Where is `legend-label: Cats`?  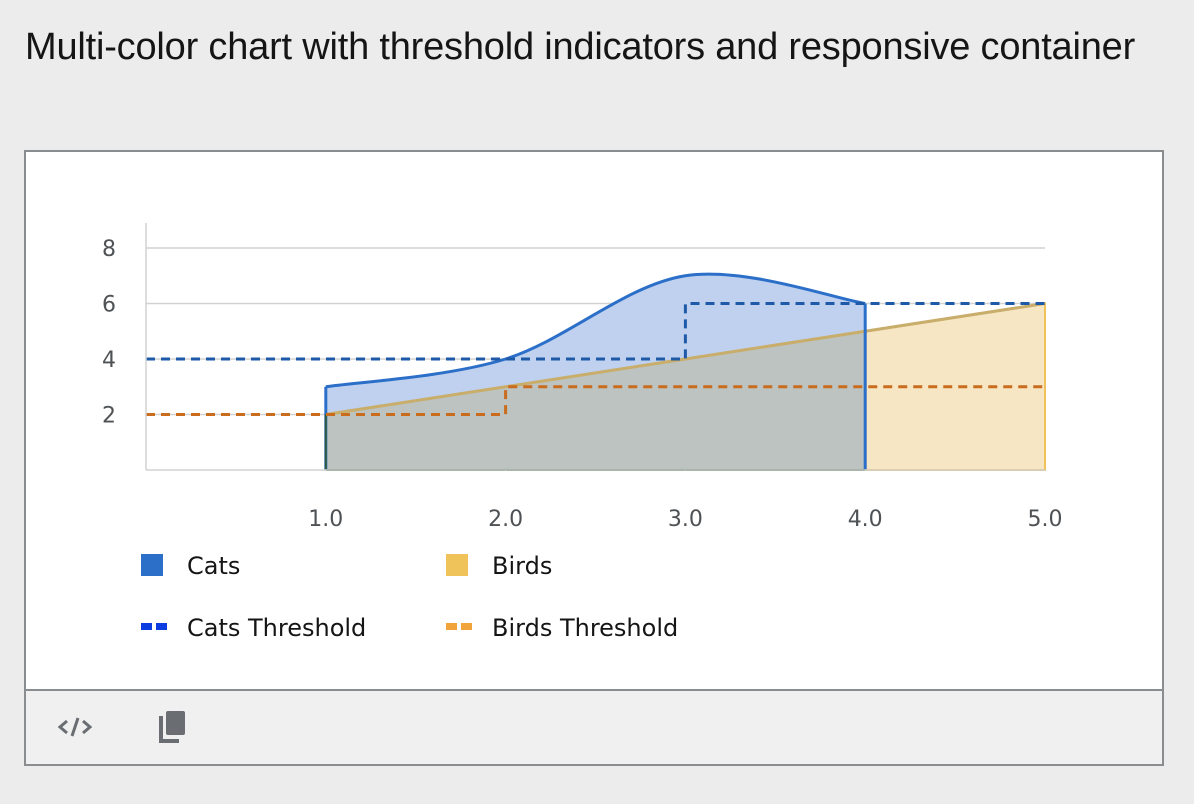
legend-label: Cats is located at coordinates (213, 566).